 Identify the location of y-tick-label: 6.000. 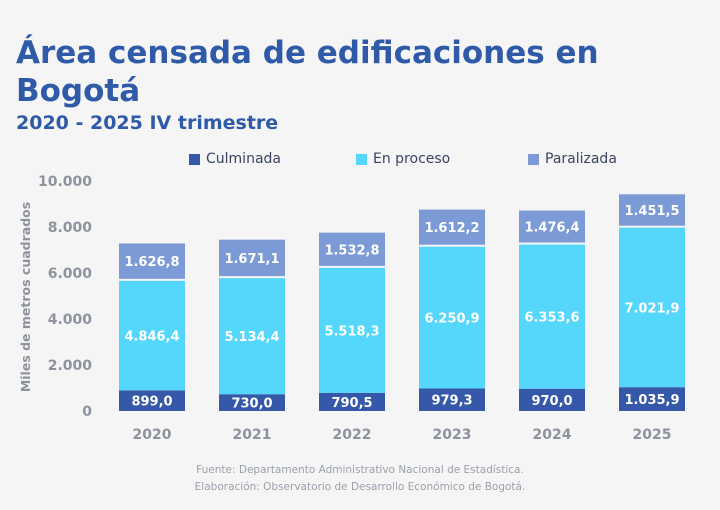
(70, 274).